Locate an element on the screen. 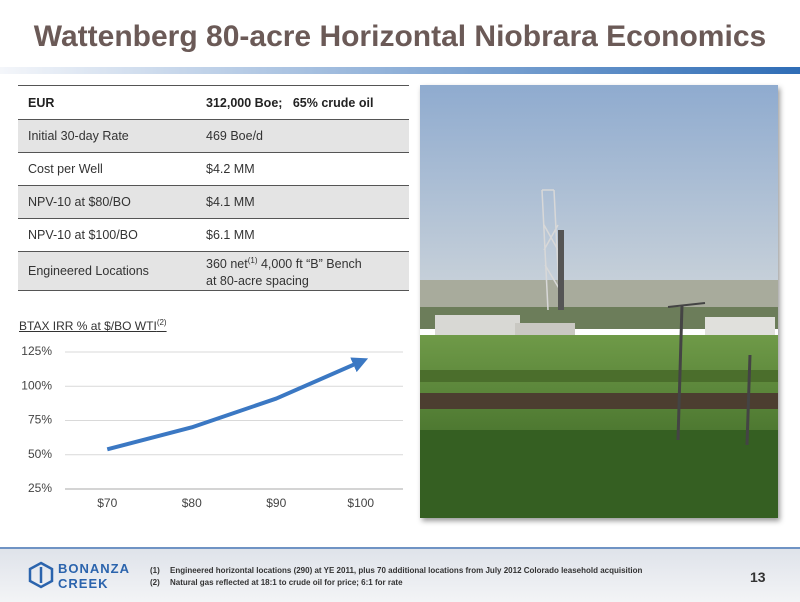 The width and height of the screenshot is (800, 602). x-tick-label: $90 is located at coordinates (276, 503).